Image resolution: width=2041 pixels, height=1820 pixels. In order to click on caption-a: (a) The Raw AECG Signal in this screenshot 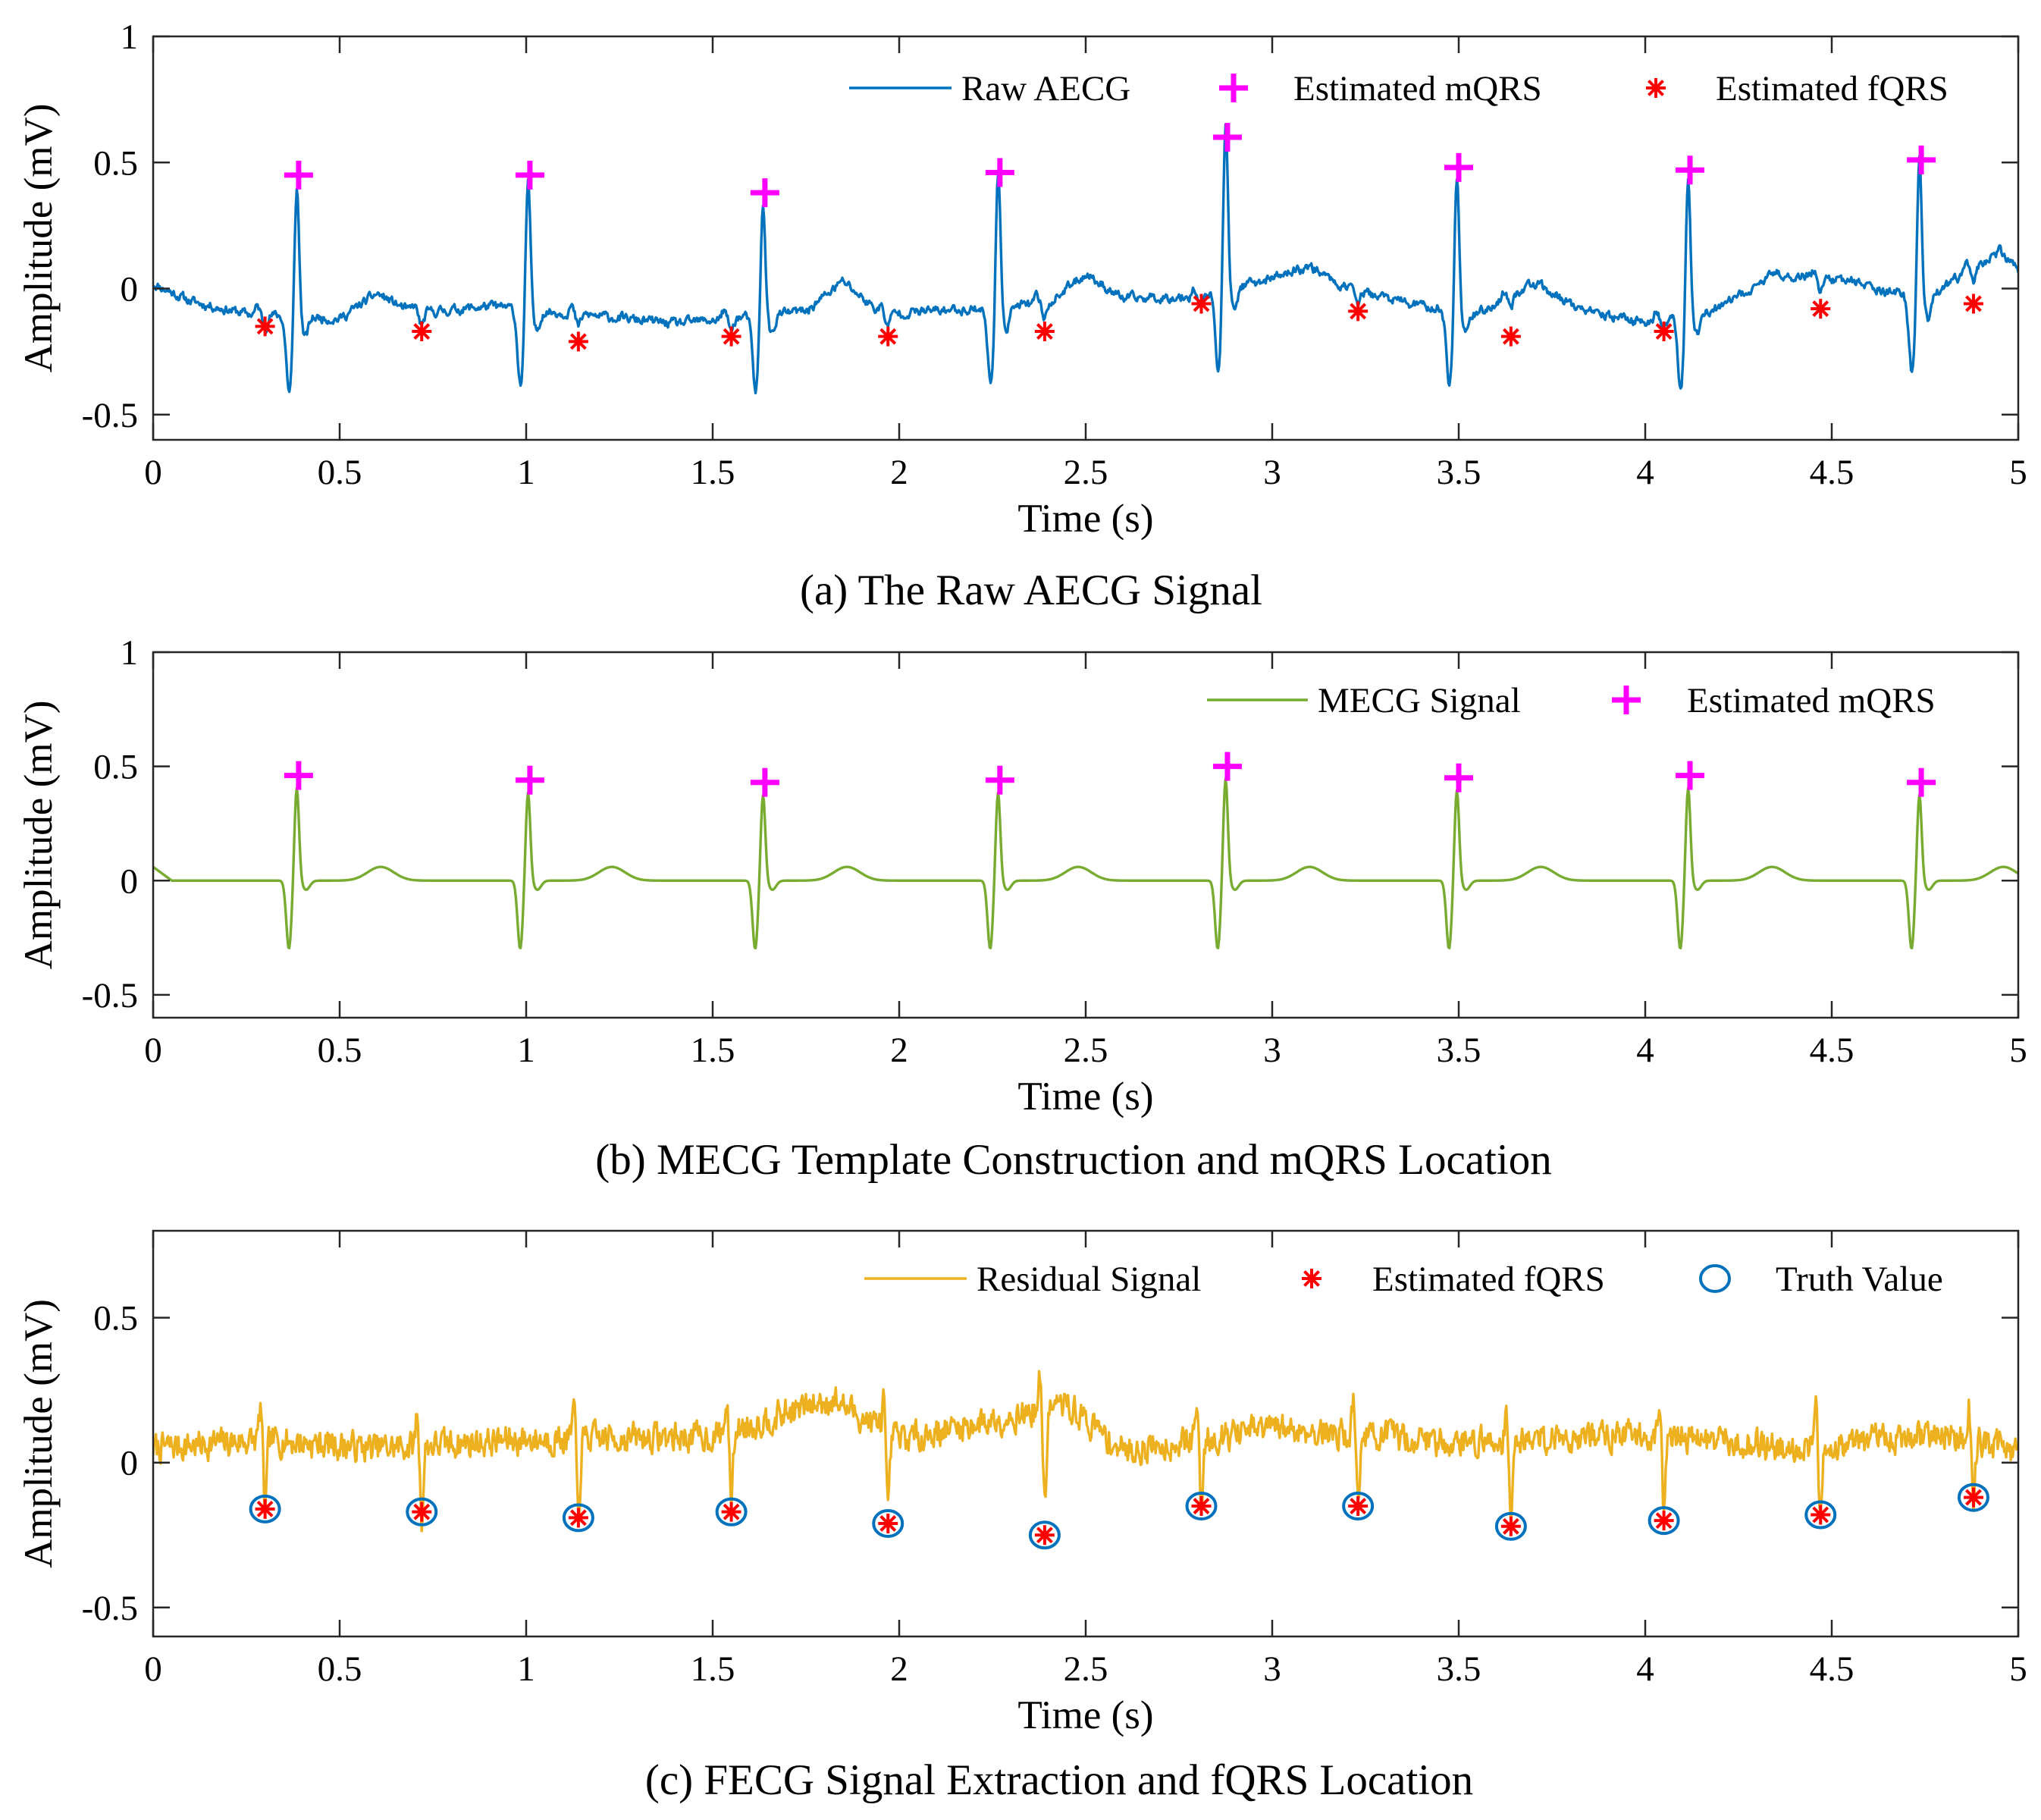, I will do `click(1031, 590)`.